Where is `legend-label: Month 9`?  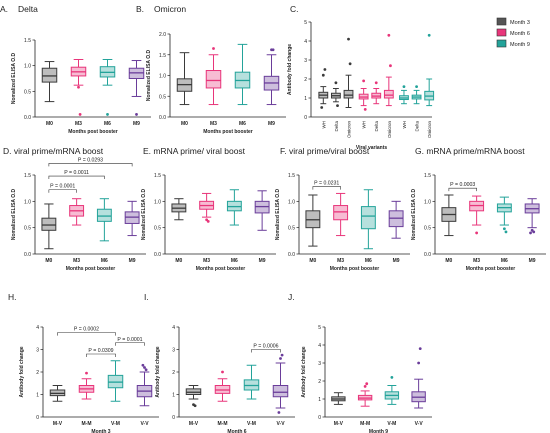
legend-label: Month 9 is located at coordinates (520, 45).